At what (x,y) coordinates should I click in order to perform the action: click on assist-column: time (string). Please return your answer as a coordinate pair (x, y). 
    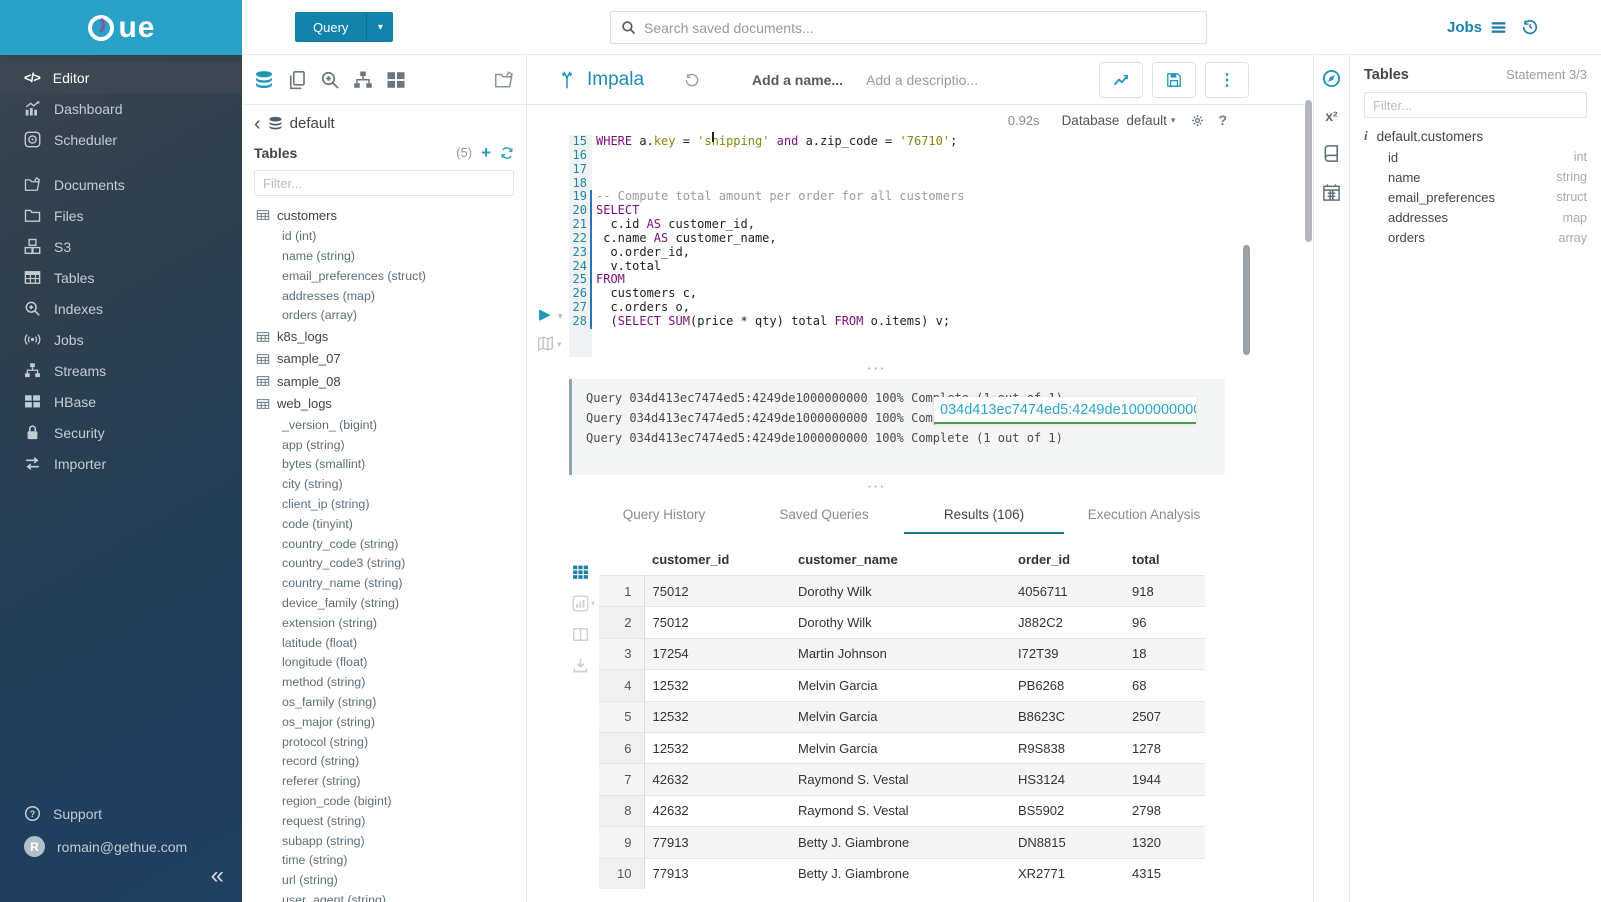
    Looking at the image, I should click on (315, 860).